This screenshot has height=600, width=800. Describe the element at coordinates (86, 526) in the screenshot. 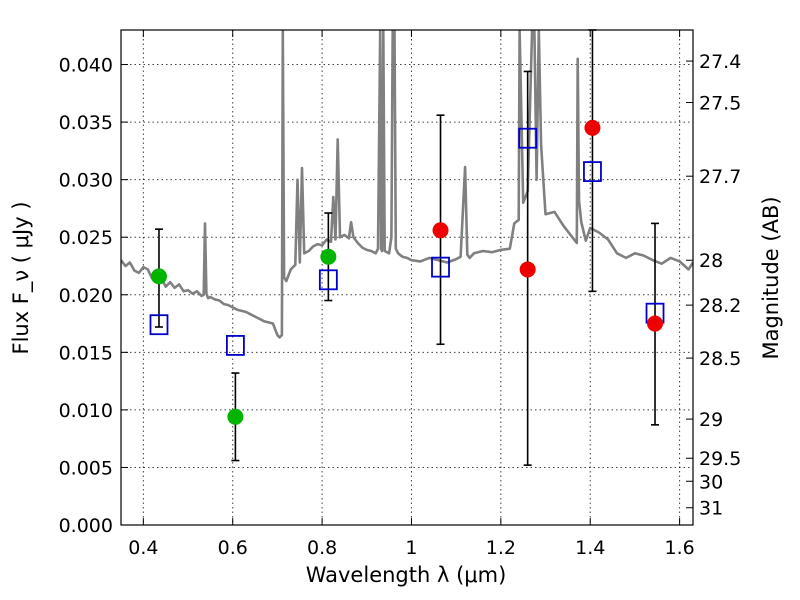

I see `y-tick-label: 0.000` at that location.